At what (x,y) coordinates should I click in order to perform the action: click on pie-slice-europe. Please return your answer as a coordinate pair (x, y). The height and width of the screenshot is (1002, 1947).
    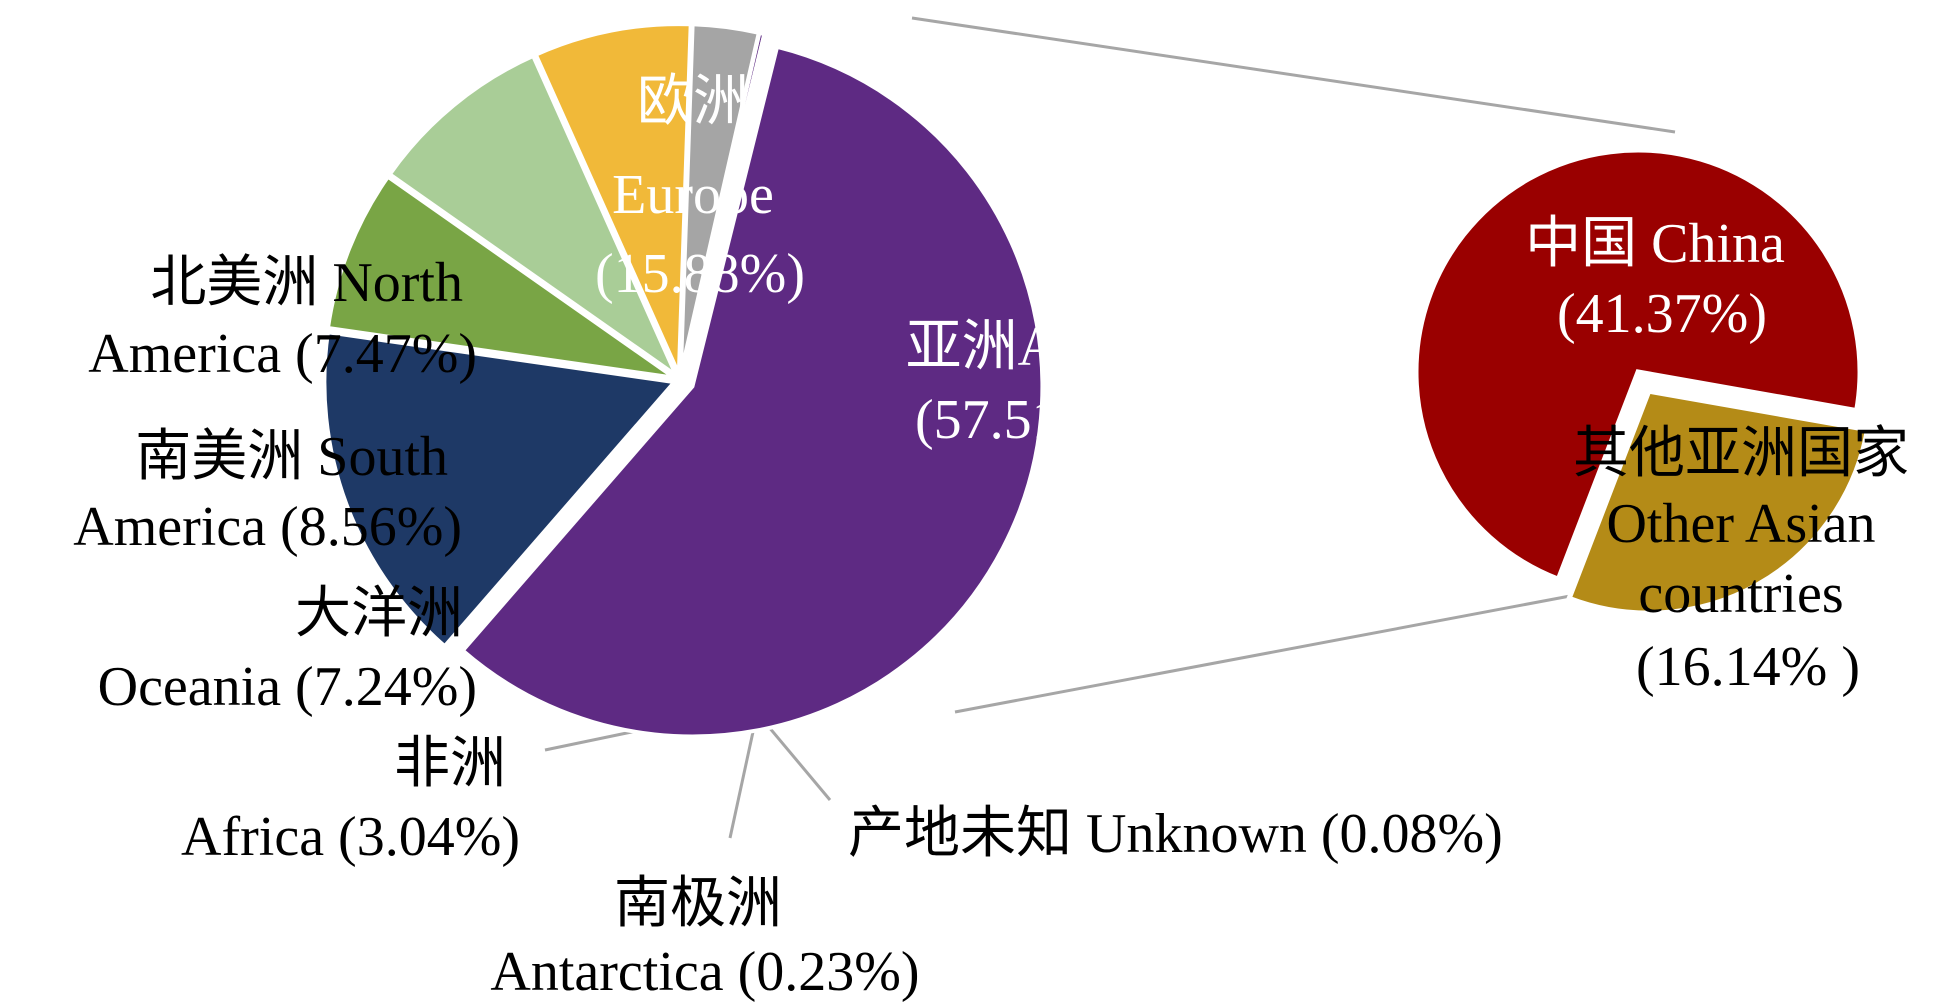
    Looking at the image, I should click on (500, 490).